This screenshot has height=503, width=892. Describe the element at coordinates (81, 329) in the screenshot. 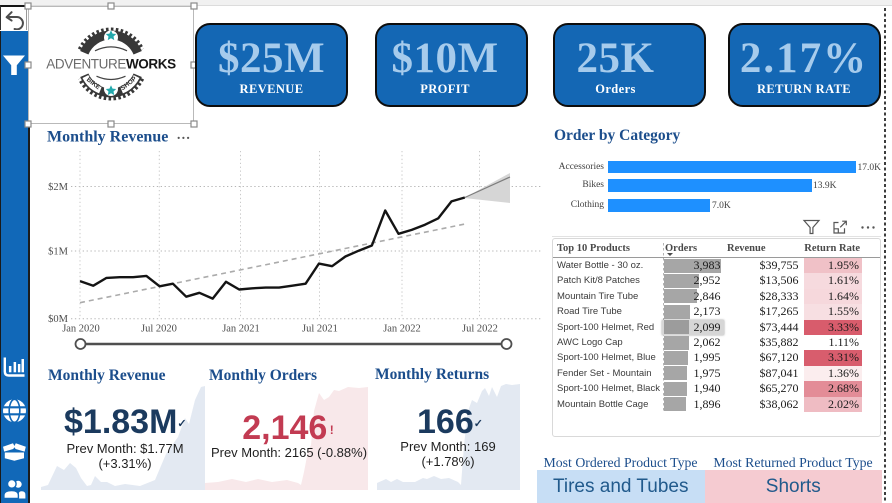

I see `svg-text: Jan 2020` at that location.